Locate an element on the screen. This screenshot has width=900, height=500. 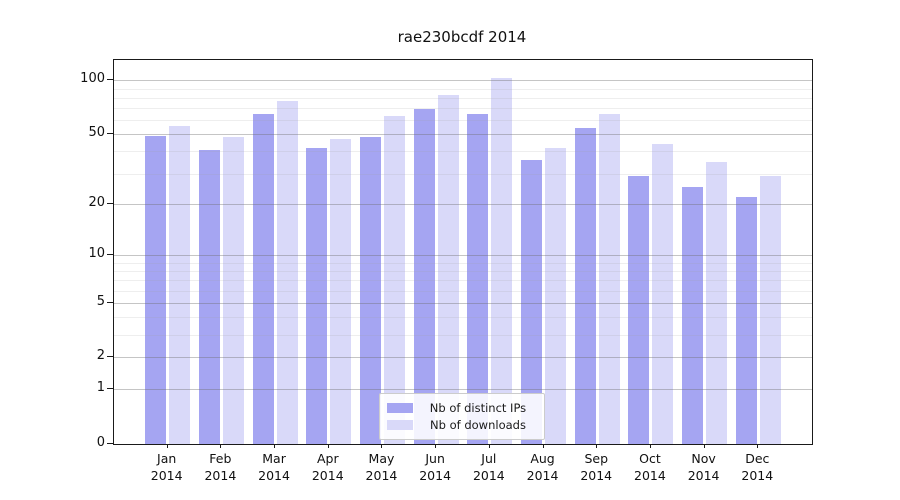
y-axis-tick-label: 0 is located at coordinates (100, 442).